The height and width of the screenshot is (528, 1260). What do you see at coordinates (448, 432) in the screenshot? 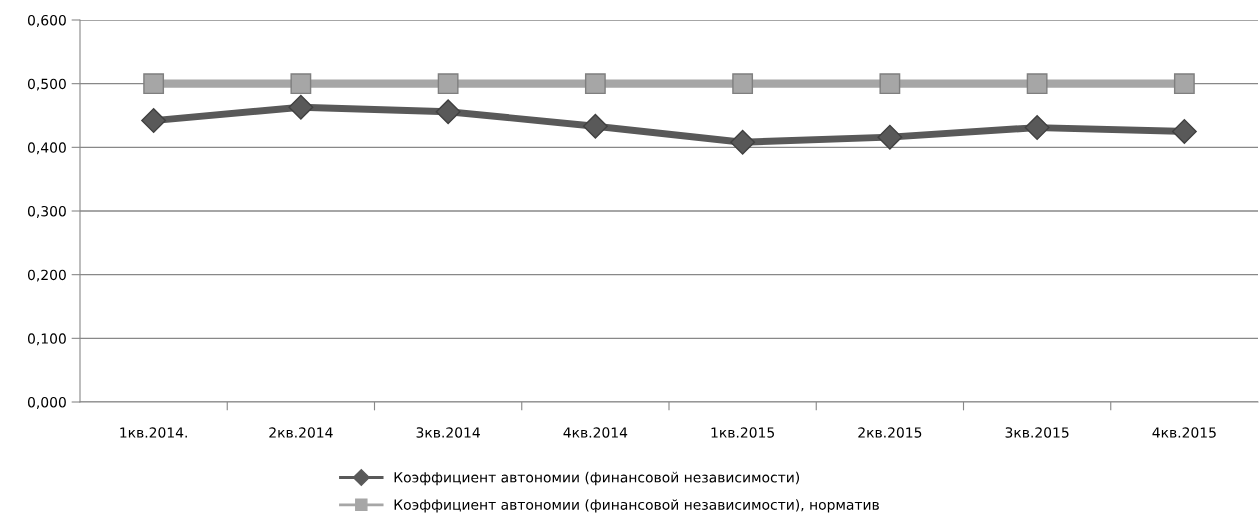
I see `x-tick-label: 3кв.2014` at bounding box center [448, 432].